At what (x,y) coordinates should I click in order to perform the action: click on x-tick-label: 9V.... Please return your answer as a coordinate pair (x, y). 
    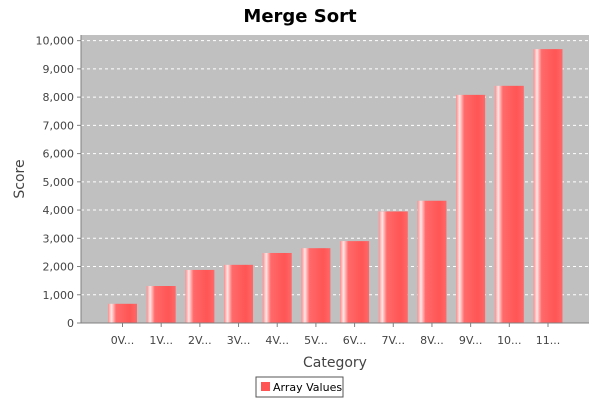
    Looking at the image, I should click on (471, 340).